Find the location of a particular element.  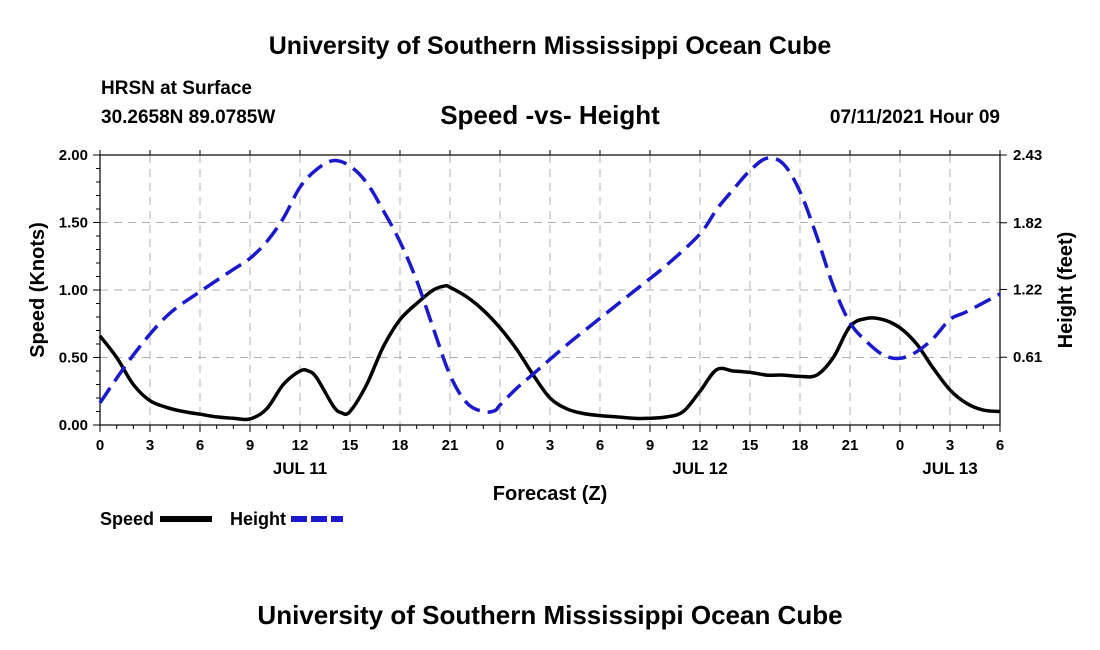

y2-tick-label: 0.61 is located at coordinates (1027, 357).